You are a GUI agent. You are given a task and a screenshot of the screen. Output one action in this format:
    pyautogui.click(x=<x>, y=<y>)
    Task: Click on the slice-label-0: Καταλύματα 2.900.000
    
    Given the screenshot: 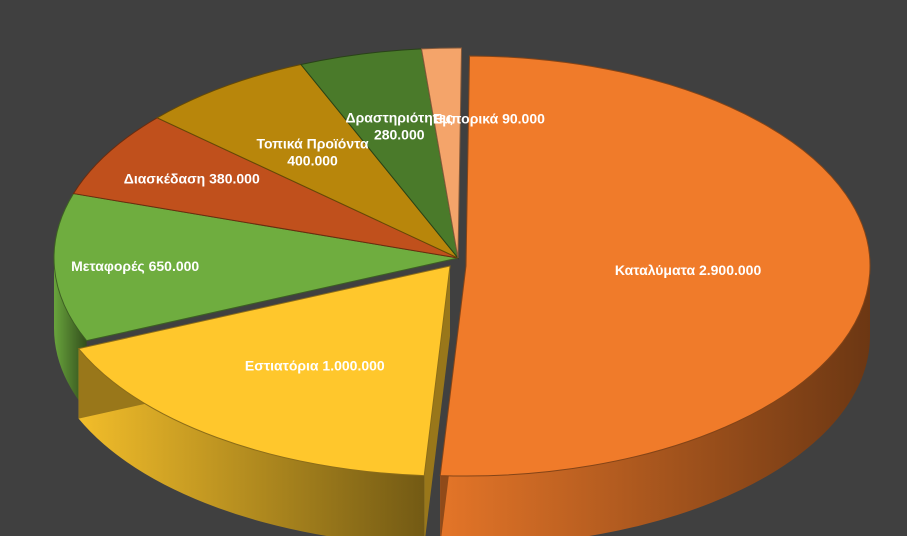 What is the action you would take?
    pyautogui.click(x=688, y=270)
    